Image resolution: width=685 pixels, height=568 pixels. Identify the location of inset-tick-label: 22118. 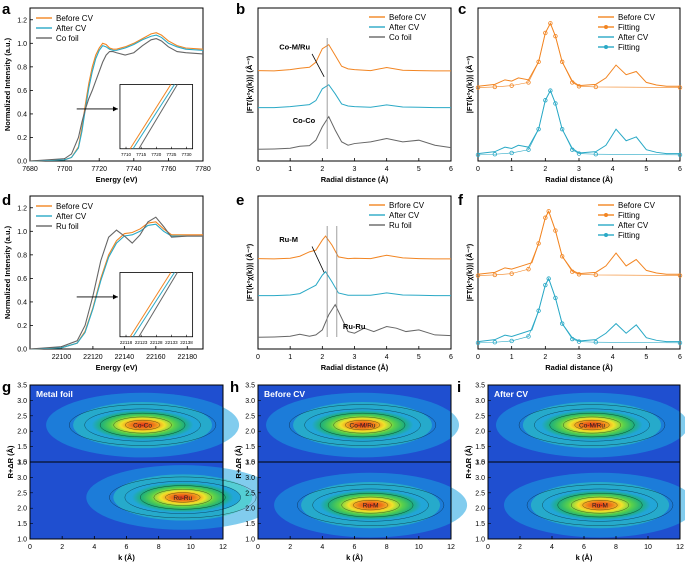
(126, 342).